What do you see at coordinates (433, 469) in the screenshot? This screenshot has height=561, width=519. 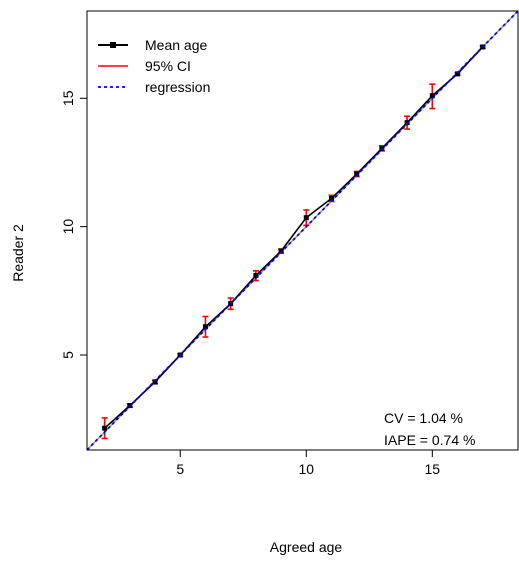 I see `x-tick-label-15: 15` at bounding box center [433, 469].